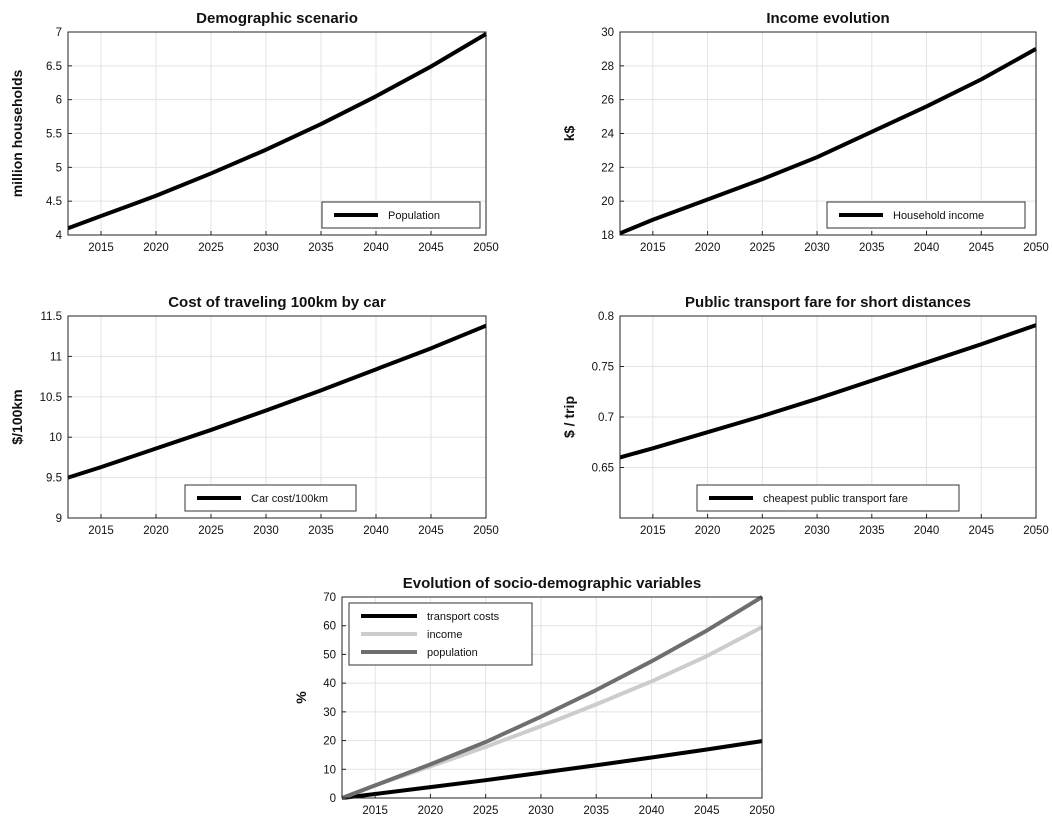 The width and height of the screenshot is (1052, 825). I want to click on y-tick-label: 10, so click(55, 438).